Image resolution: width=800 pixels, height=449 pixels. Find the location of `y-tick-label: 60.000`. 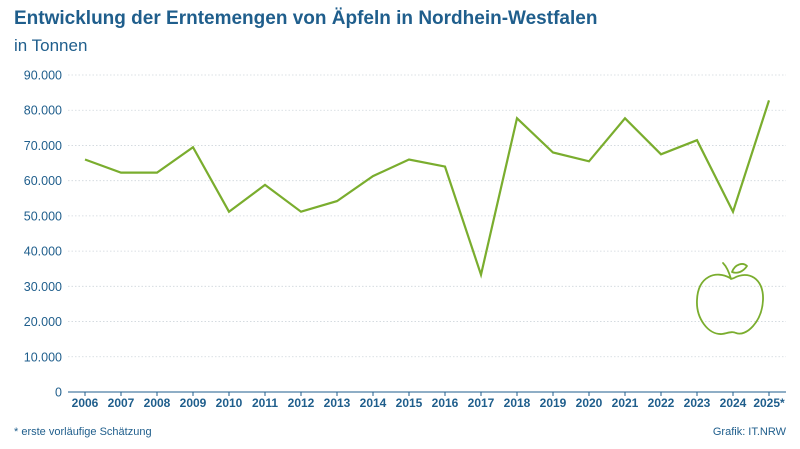

y-tick-label: 60.000 is located at coordinates (43, 181).